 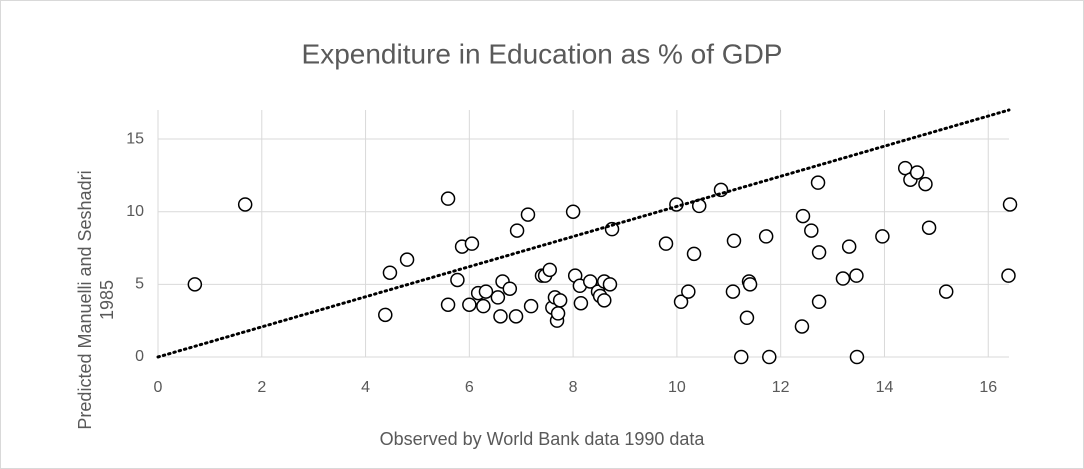 What do you see at coordinates (139, 356) in the screenshot?
I see `y-tick-label: 0` at bounding box center [139, 356].